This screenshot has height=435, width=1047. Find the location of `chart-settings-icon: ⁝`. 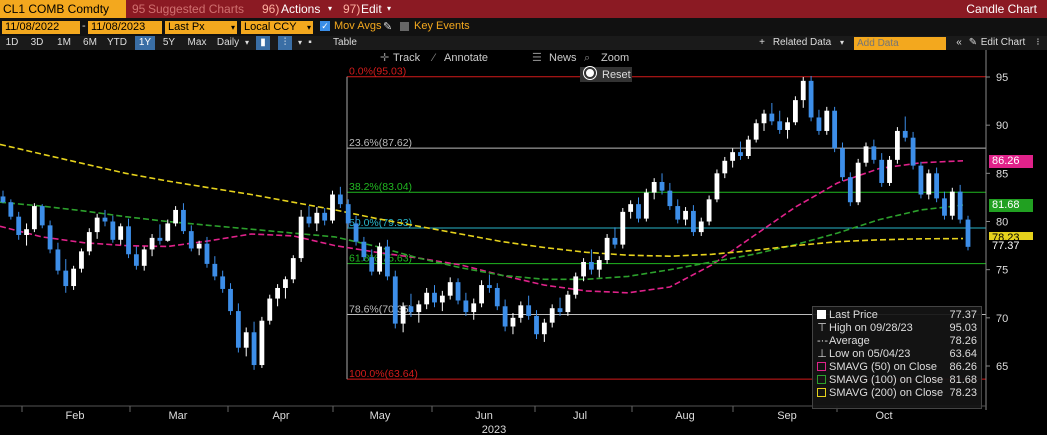

chart-settings-icon: ⁝ is located at coordinates (1038, 42).